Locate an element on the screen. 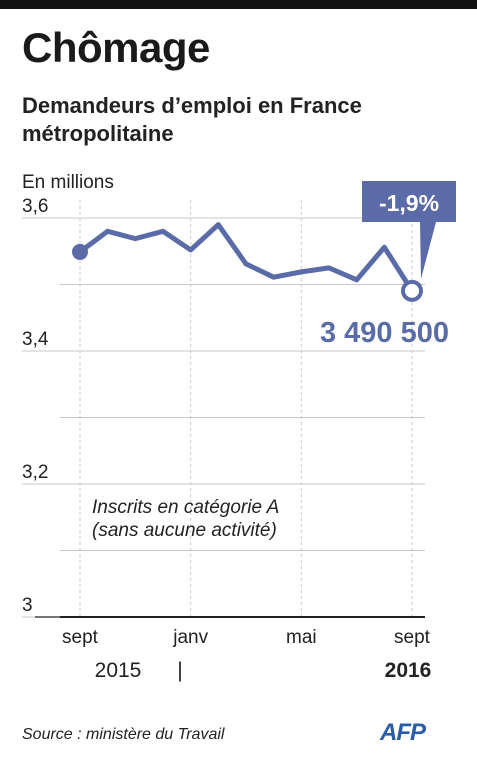  series-line is located at coordinates (246, 258).